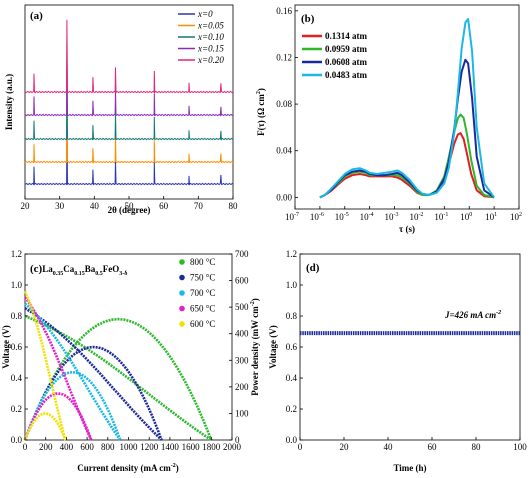  What do you see at coordinates (346, 36) in the screenshot?
I see `legend-entry: 0.1314 atm` at bounding box center [346, 36].